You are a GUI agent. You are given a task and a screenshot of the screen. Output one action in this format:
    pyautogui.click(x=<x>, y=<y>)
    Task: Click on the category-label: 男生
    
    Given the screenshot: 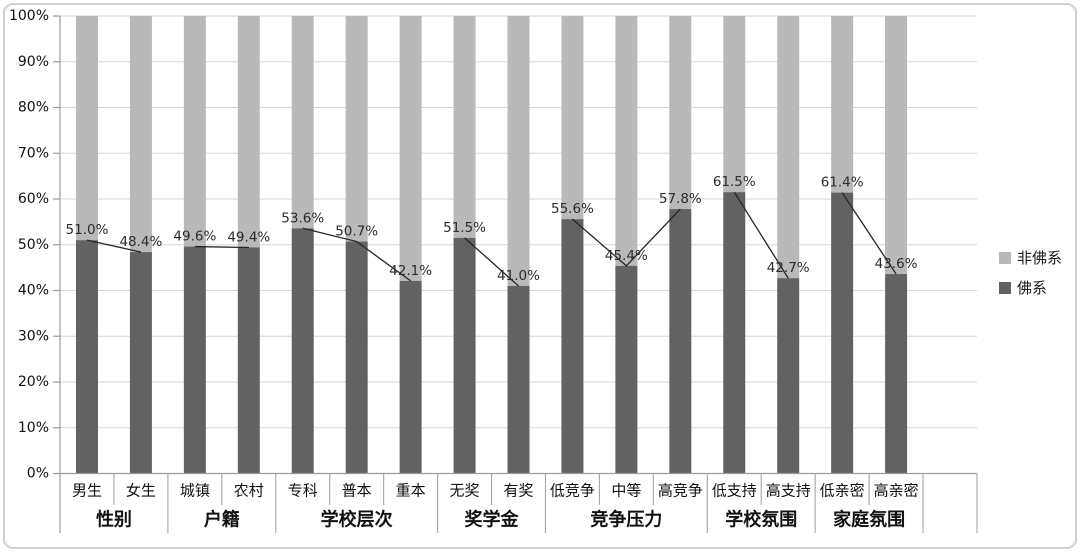 What is the action you would take?
    pyautogui.click(x=87, y=490)
    